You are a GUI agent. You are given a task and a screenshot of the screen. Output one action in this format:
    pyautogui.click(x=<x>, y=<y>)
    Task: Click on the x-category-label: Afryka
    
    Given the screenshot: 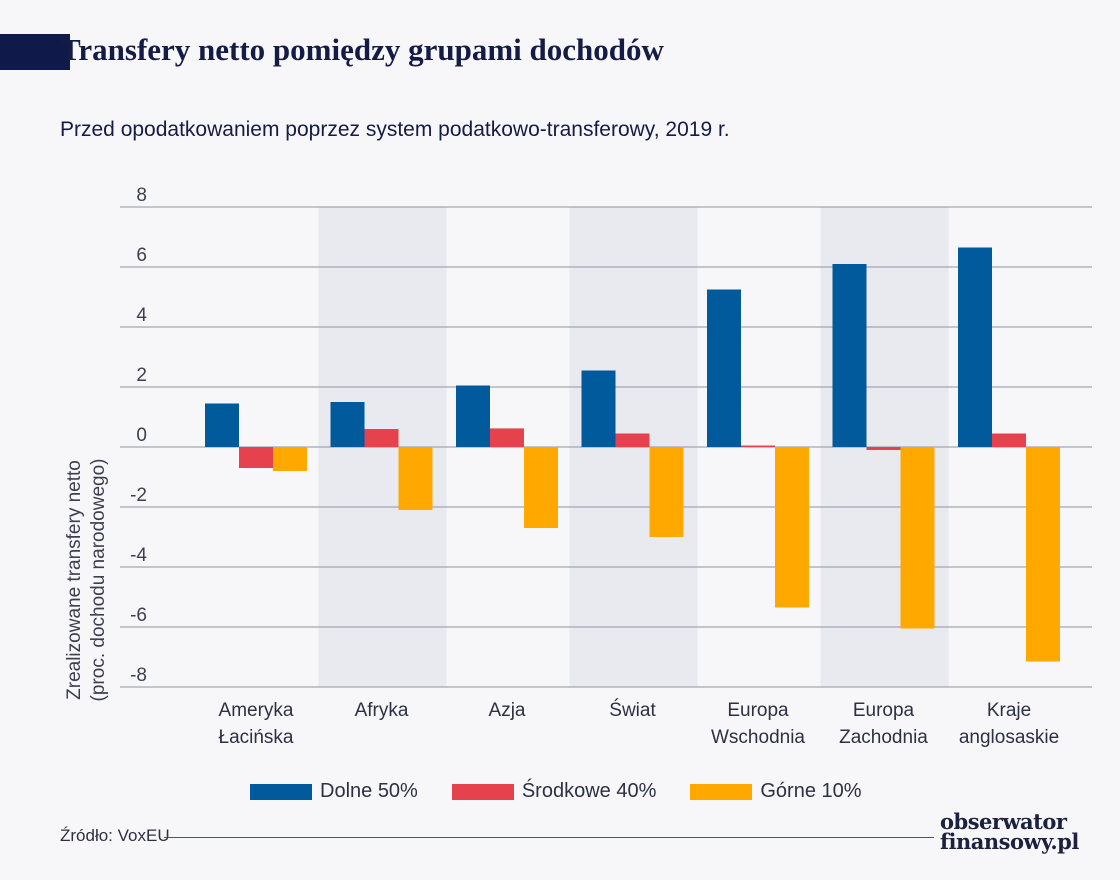 What is the action you would take?
    pyautogui.click(x=382, y=710)
    